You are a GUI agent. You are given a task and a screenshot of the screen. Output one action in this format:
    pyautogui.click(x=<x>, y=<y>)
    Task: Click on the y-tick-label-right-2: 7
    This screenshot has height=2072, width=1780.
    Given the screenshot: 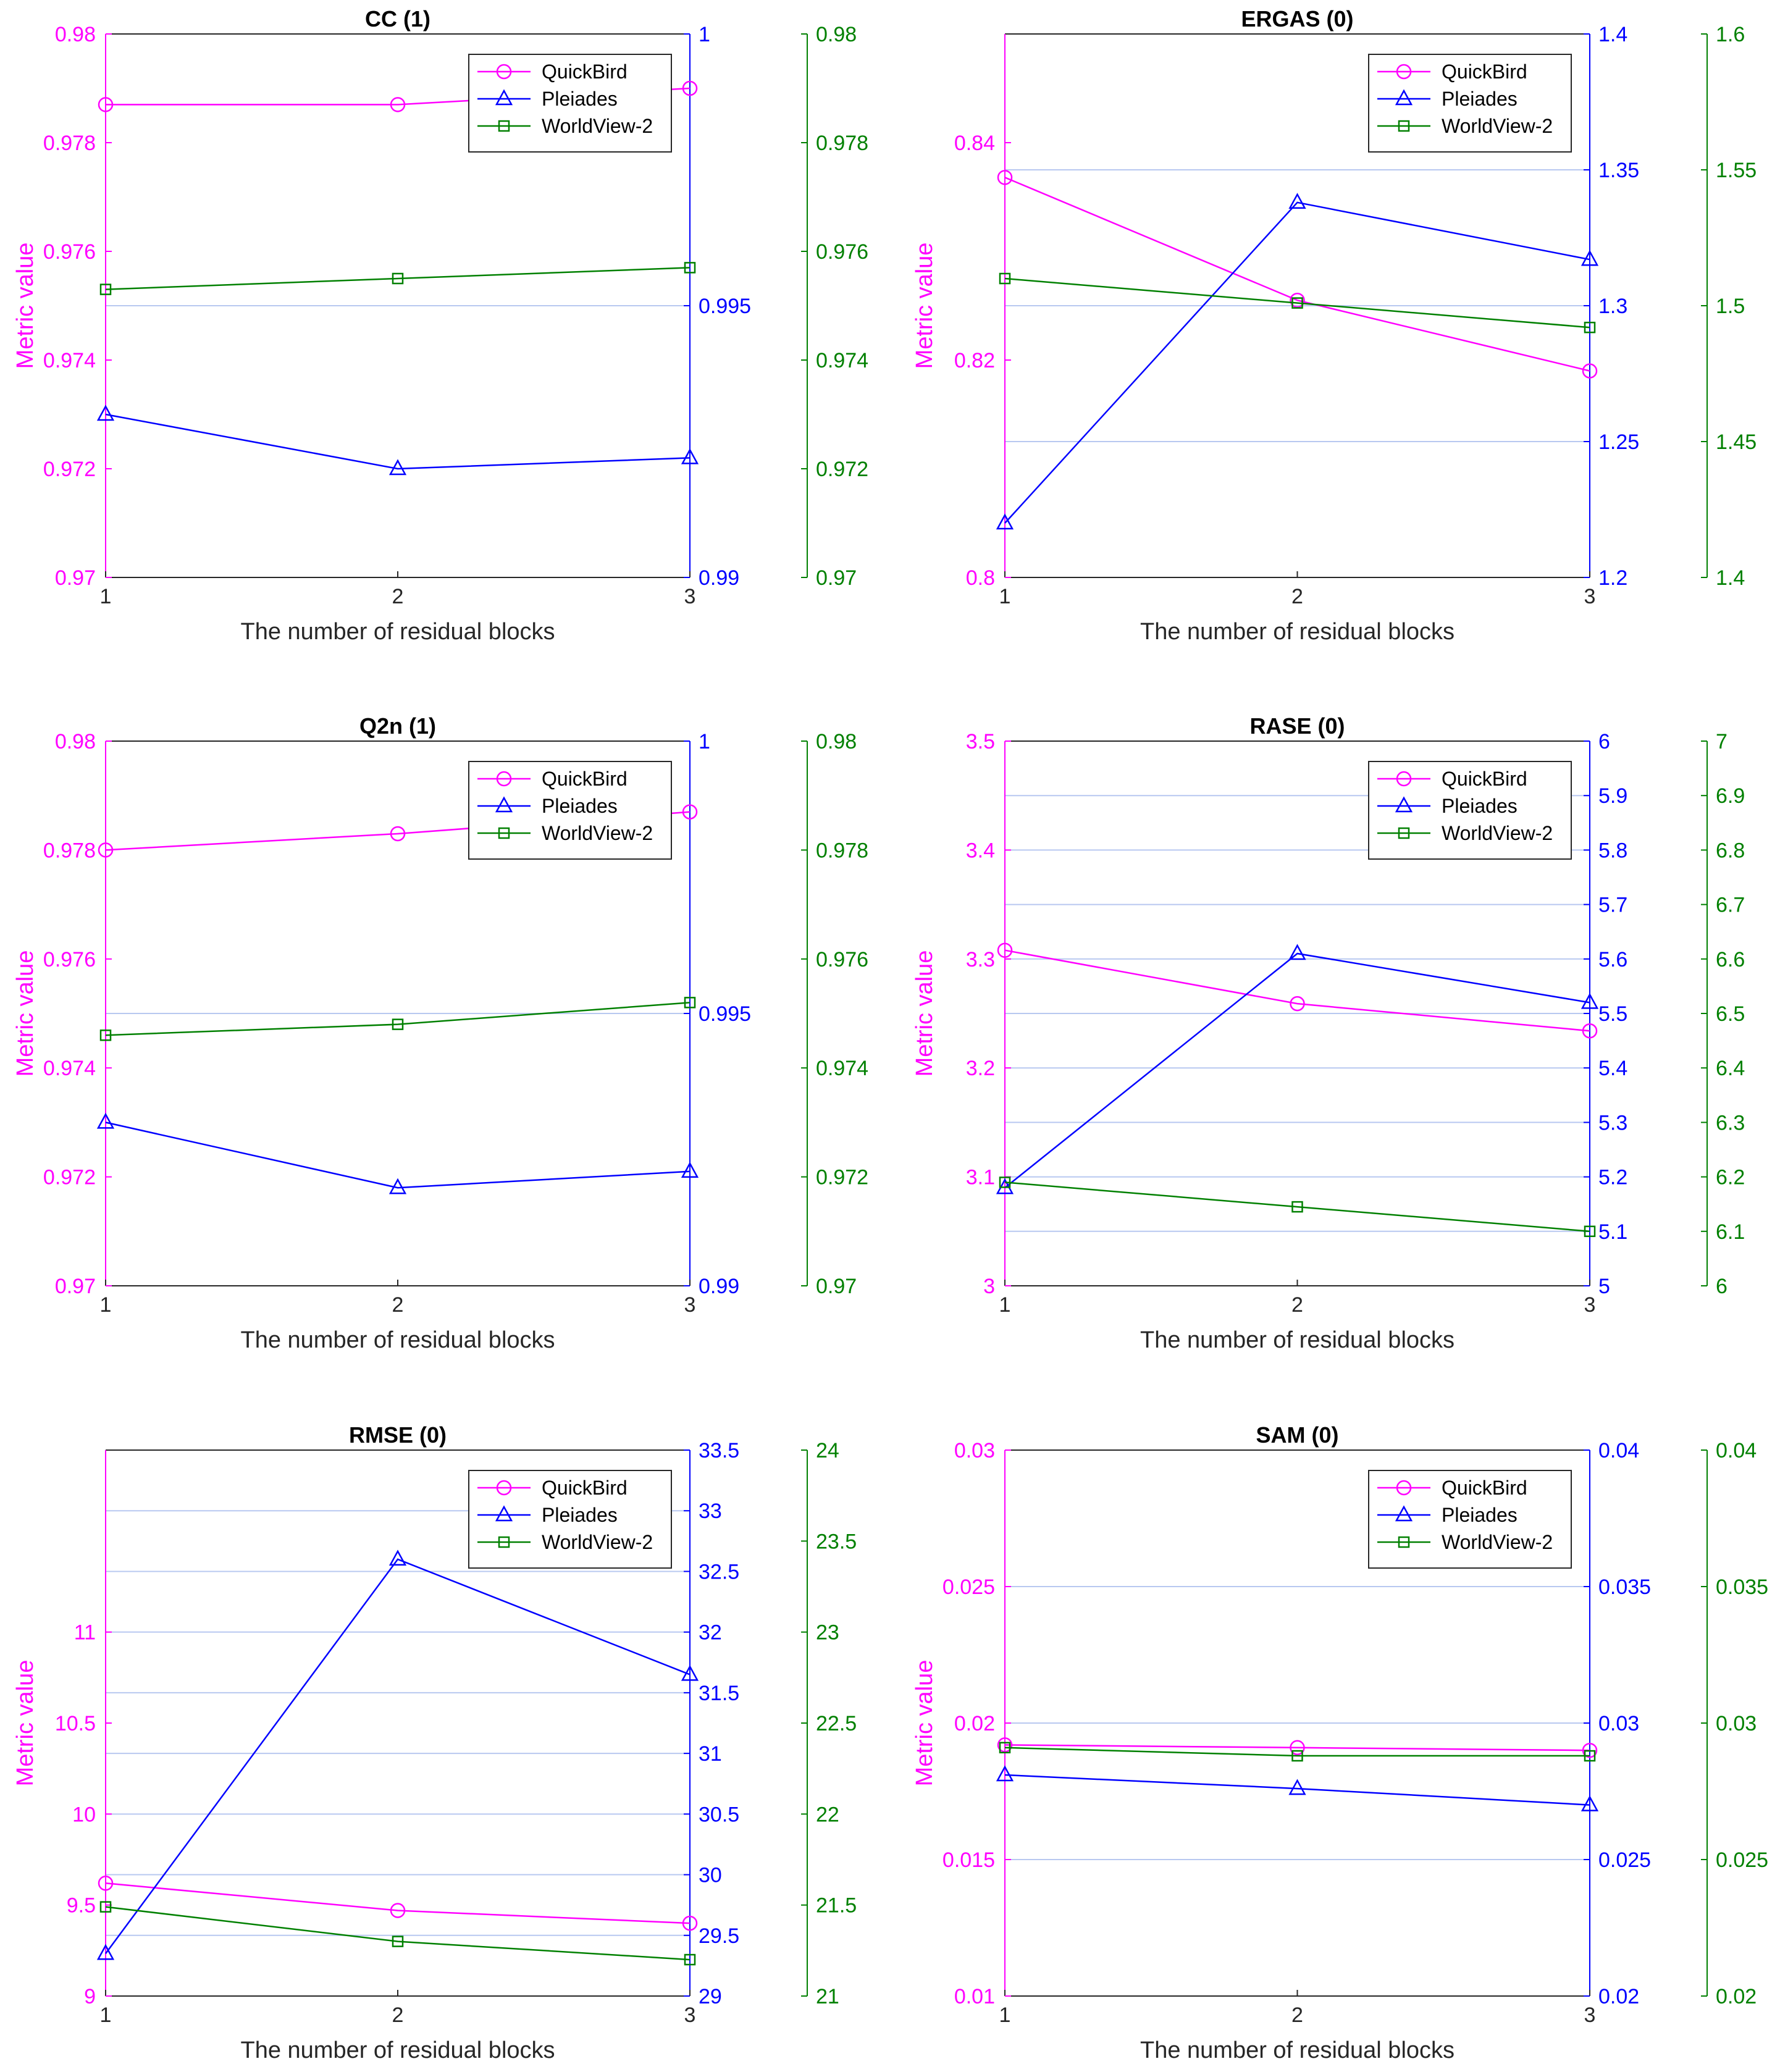 What is the action you would take?
    pyautogui.click(x=1722, y=741)
    